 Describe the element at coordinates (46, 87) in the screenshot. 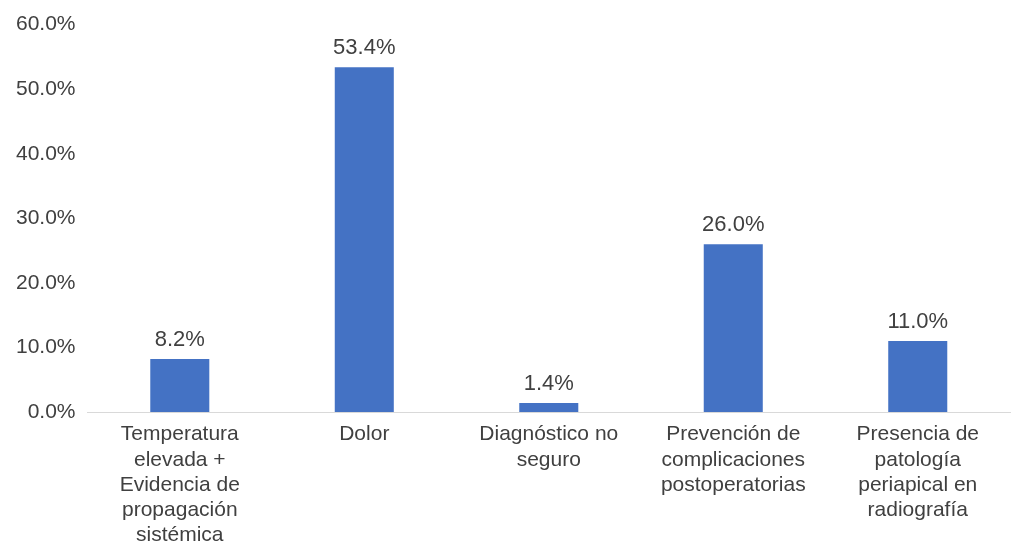

I see `y-tick-label: 50.0%` at that location.